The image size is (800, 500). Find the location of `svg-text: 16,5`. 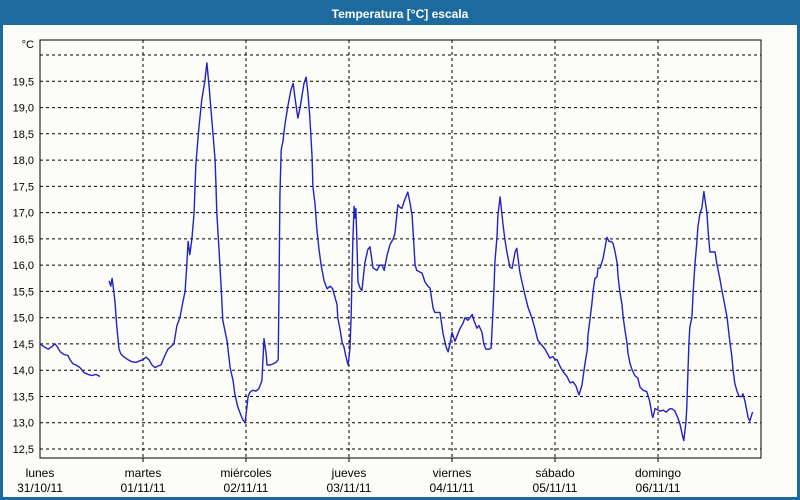

svg-text: 16,5 is located at coordinates (23, 240).